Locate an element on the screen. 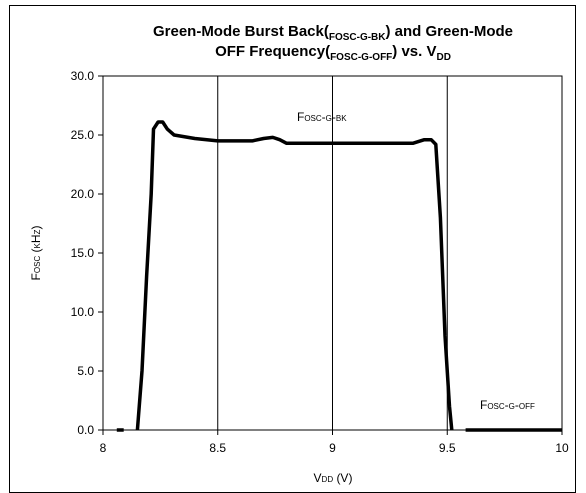  y-tick-label: 10.0 is located at coordinates (83, 312).